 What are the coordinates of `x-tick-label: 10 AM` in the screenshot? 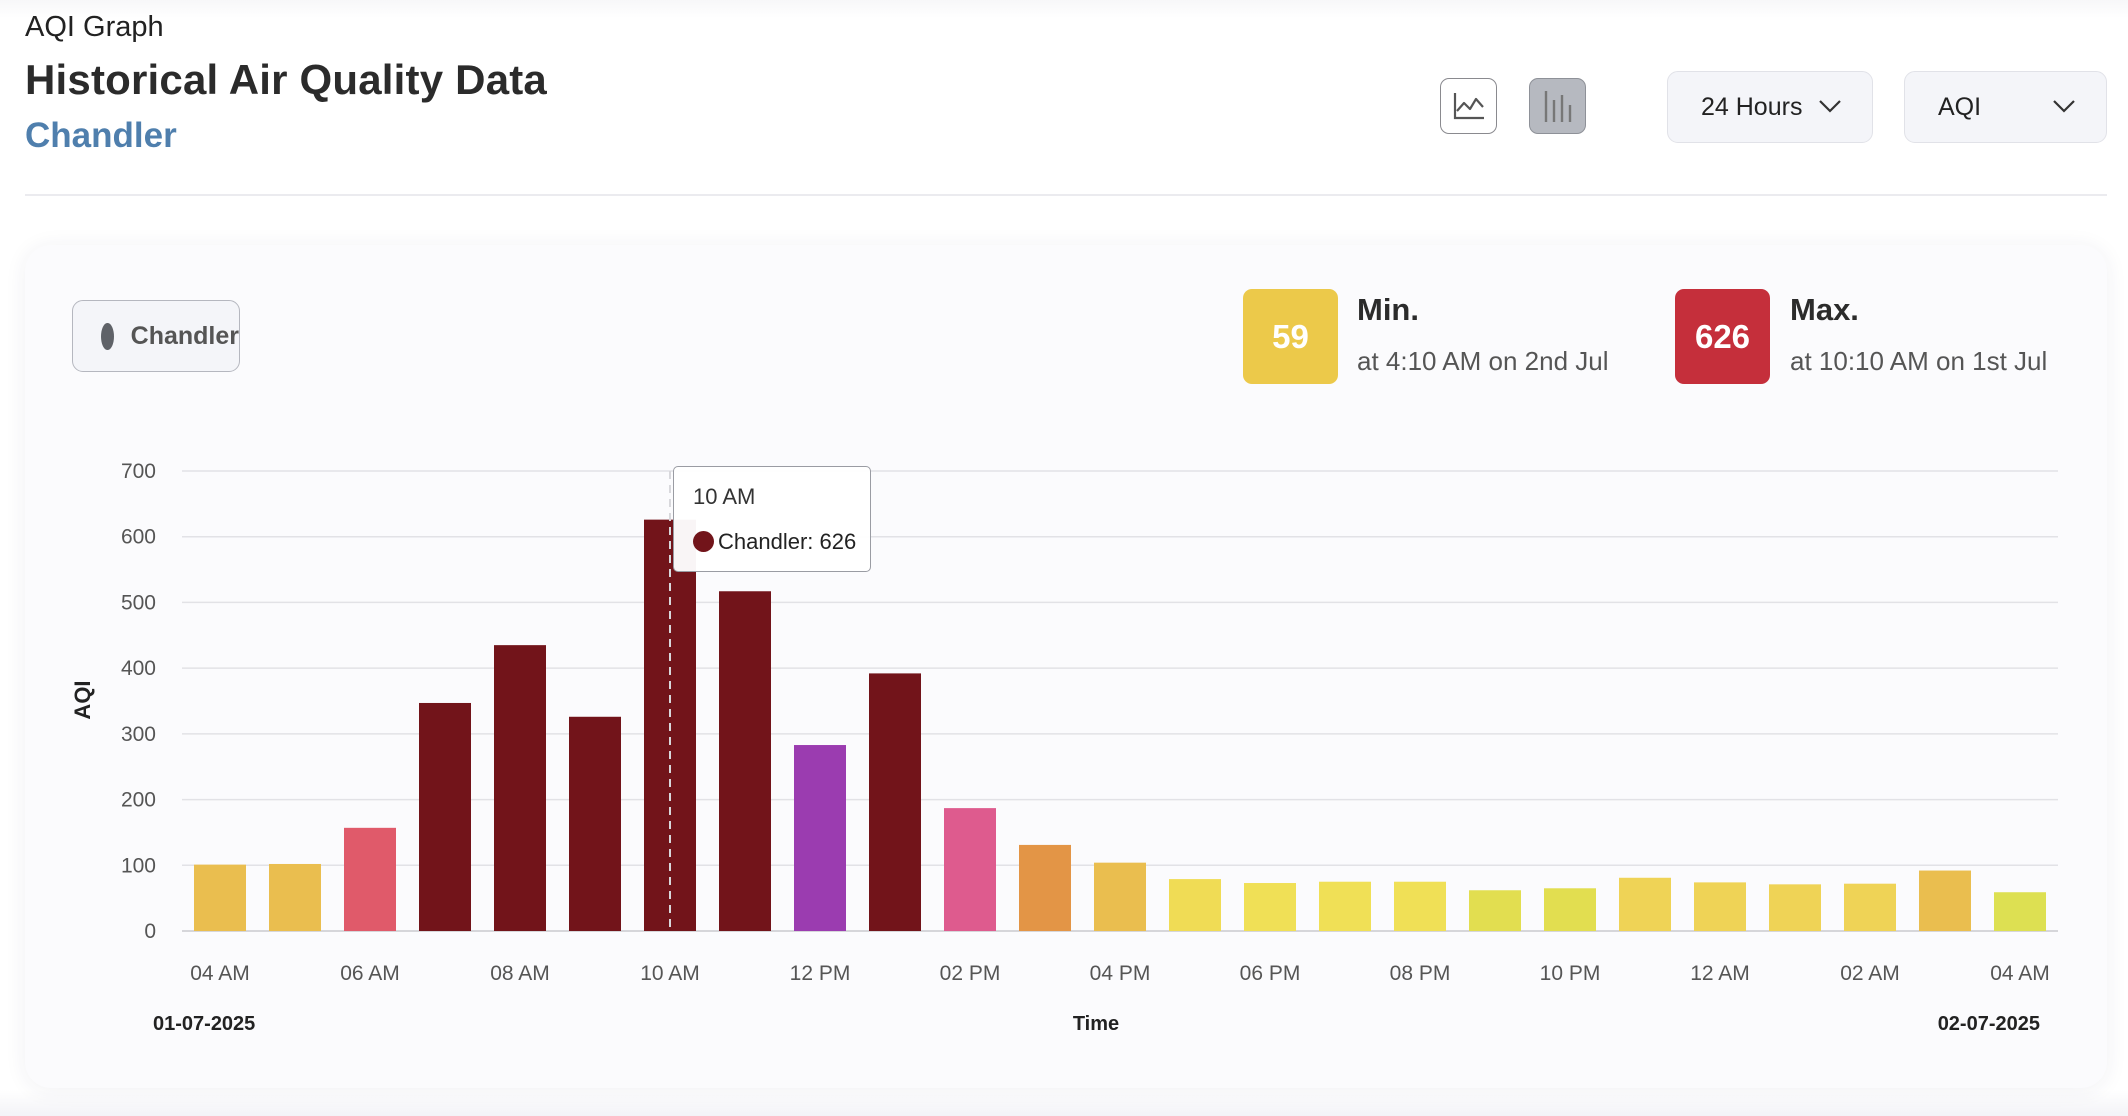 It's located at (670, 973).